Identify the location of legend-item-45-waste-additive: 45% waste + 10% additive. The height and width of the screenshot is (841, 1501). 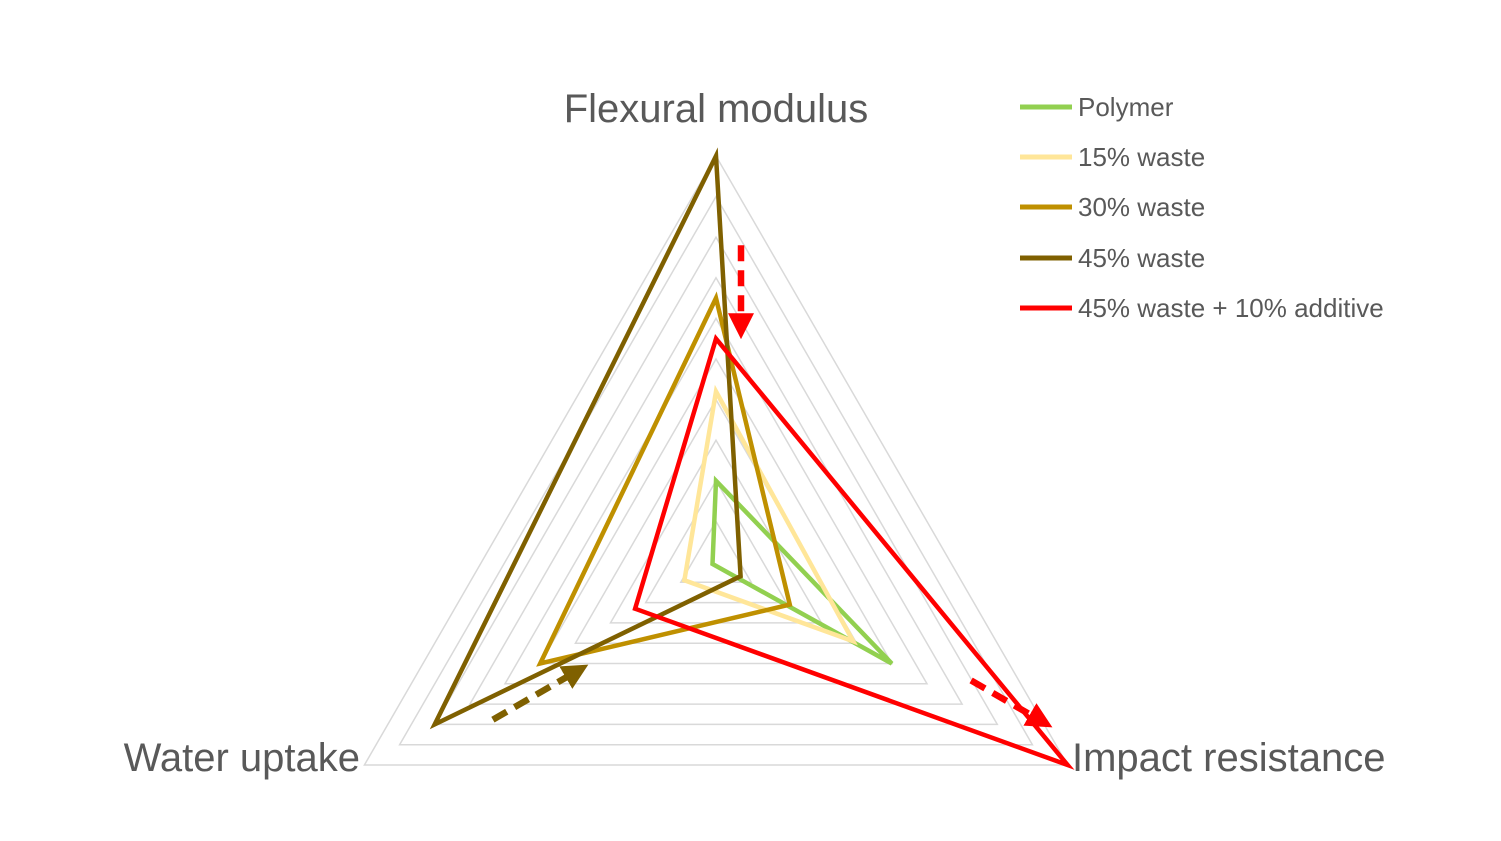
(1202, 308).